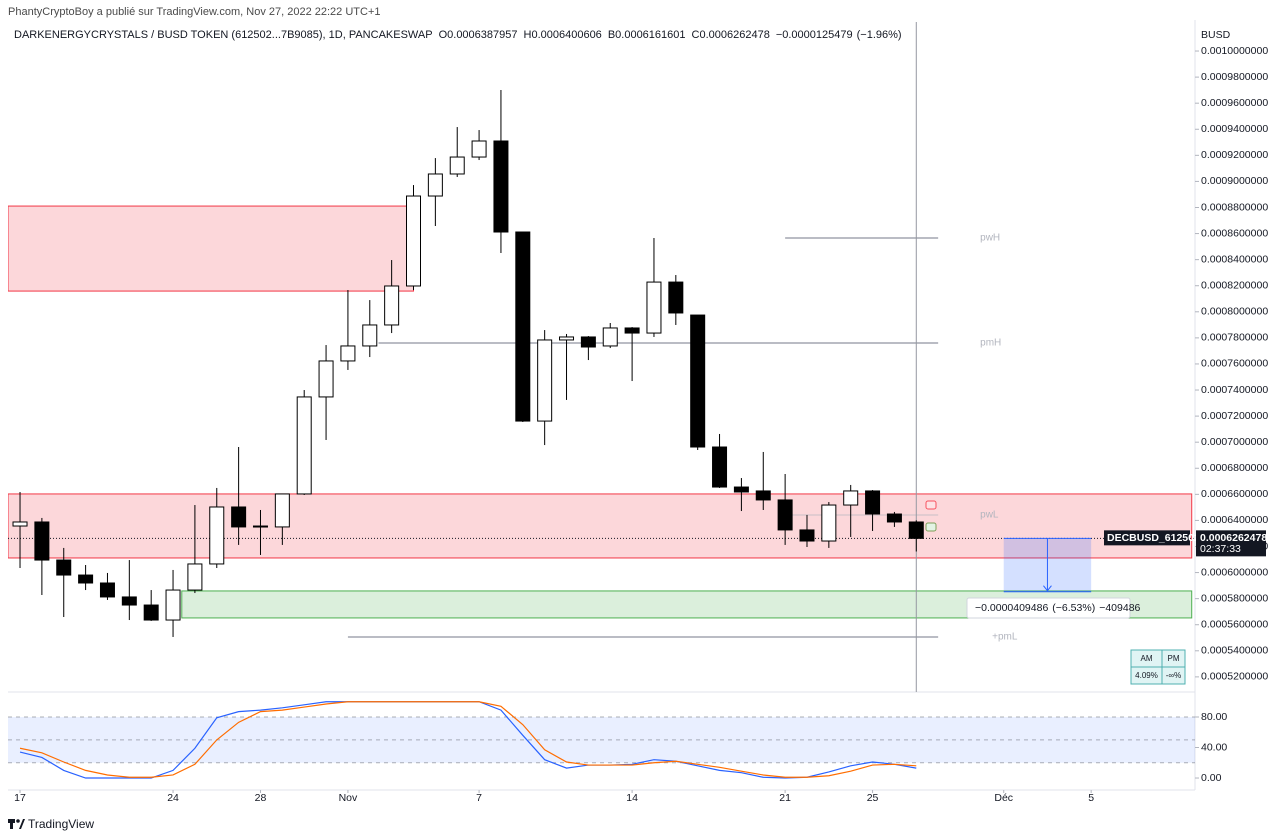 The height and width of the screenshot is (840, 1280). Describe the element at coordinates (1234, 390) in the screenshot. I see `y-tick-label: 0.0007400000` at that location.